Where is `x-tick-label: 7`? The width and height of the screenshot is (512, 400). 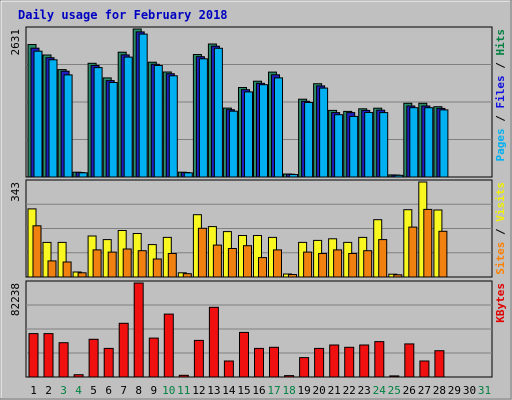 x-tick-label: 7 is located at coordinates (123, 390).